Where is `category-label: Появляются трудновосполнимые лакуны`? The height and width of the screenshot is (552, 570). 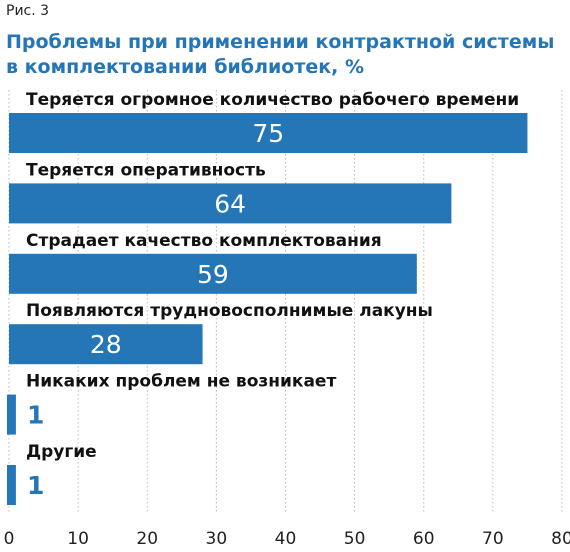 category-label: Появляются трудновосполнимые лакуны is located at coordinates (229, 311).